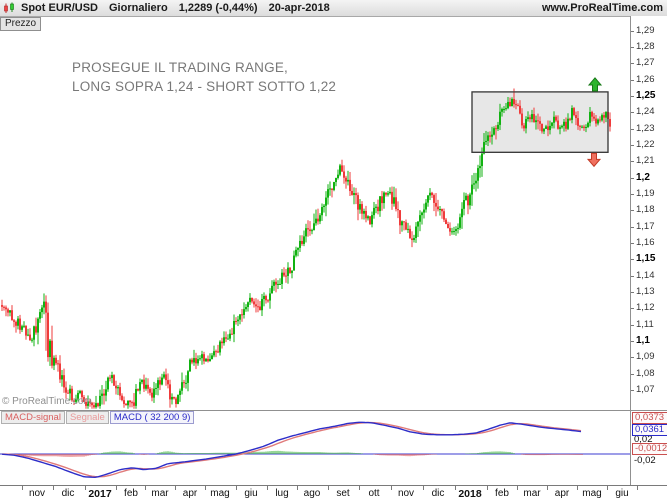 The width and height of the screenshot is (667, 500). What do you see at coordinates (645, 324) in the screenshot?
I see `y-axis-label: 1,11` at bounding box center [645, 324].